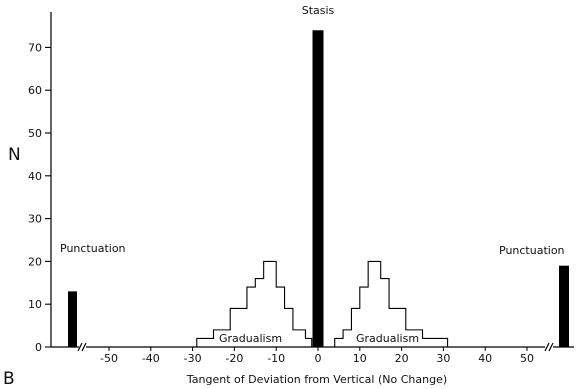 This screenshot has height=389, width=586. I want to click on y-tick-label: 40, so click(35, 176).